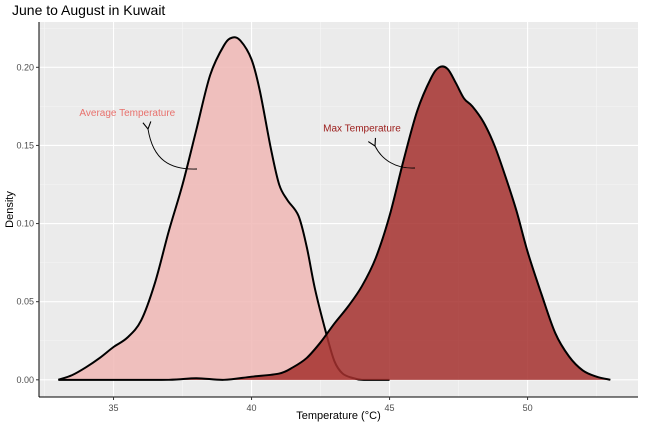 The height and width of the screenshot is (425, 647). I want to click on y-axis-title: Density, so click(10, 209).